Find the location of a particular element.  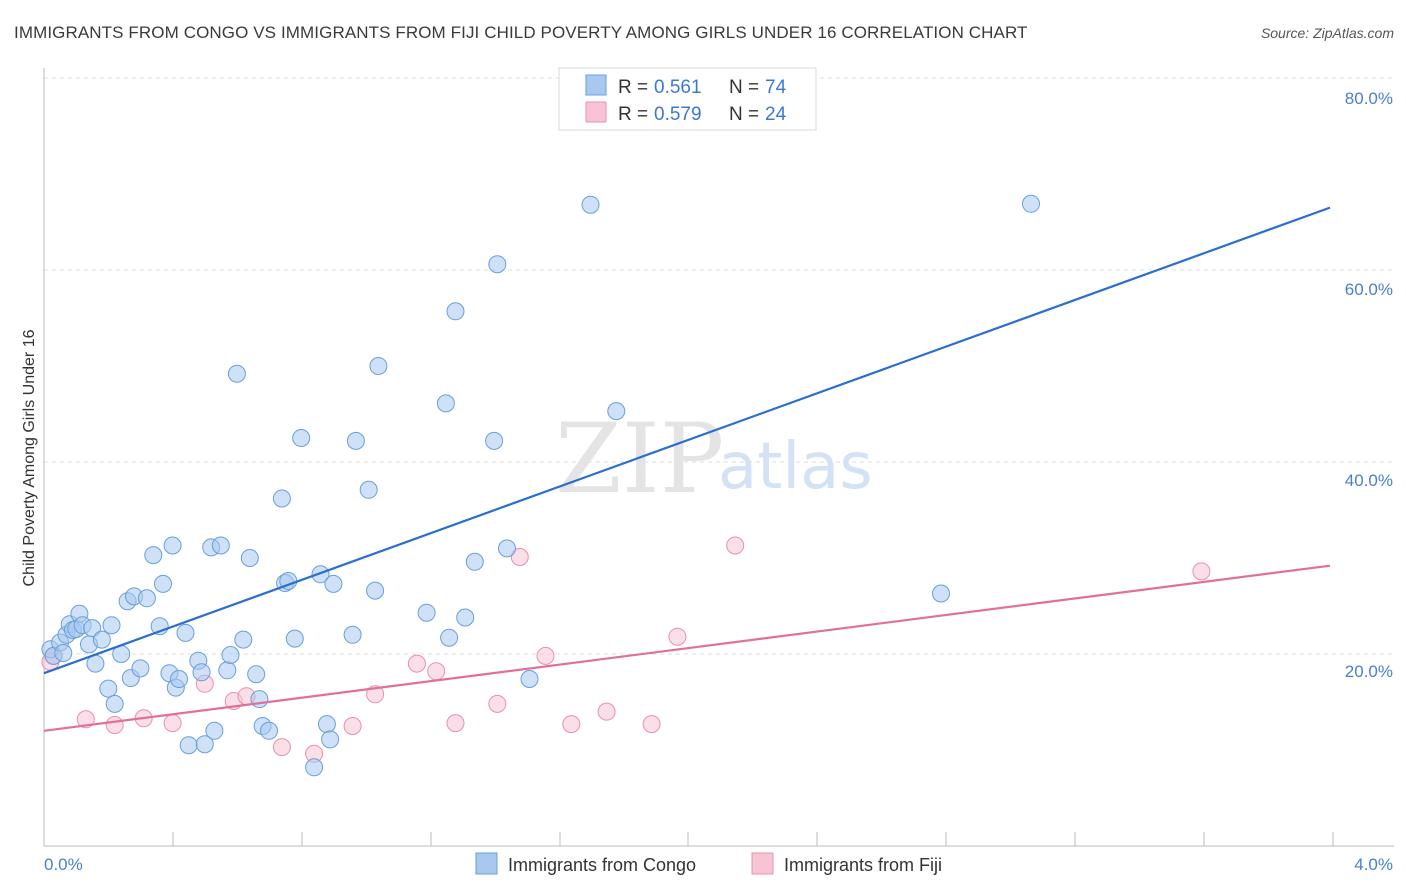

stats-legend: R = 0.561 N = 74 R = 0.579 N = 24 is located at coordinates (687, 99).